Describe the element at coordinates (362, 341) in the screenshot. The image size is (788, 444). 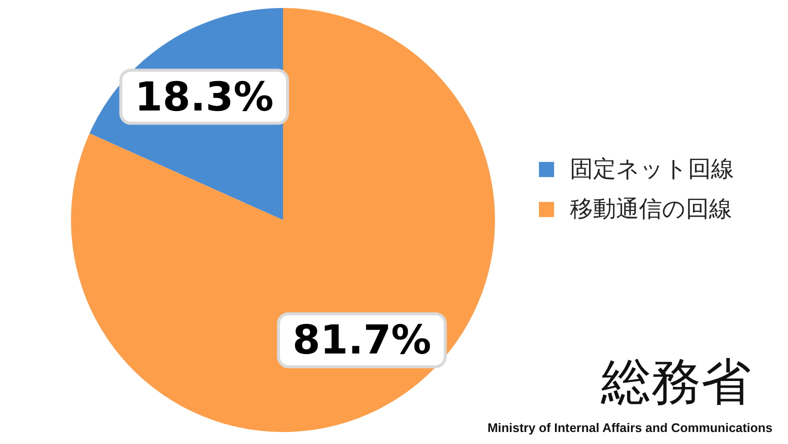
I see `data-label: 81.7%` at that location.